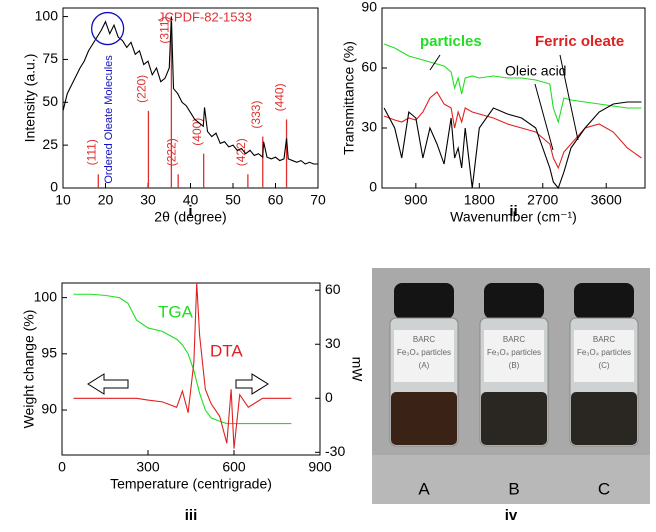  I want to click on series-label: Oleic acid, so click(535, 71).